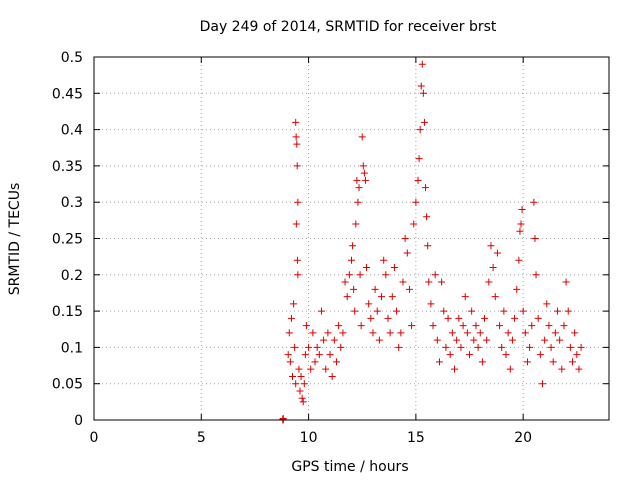 The width and height of the screenshot is (640, 480). I want to click on x-tick-label: 10, so click(309, 438).